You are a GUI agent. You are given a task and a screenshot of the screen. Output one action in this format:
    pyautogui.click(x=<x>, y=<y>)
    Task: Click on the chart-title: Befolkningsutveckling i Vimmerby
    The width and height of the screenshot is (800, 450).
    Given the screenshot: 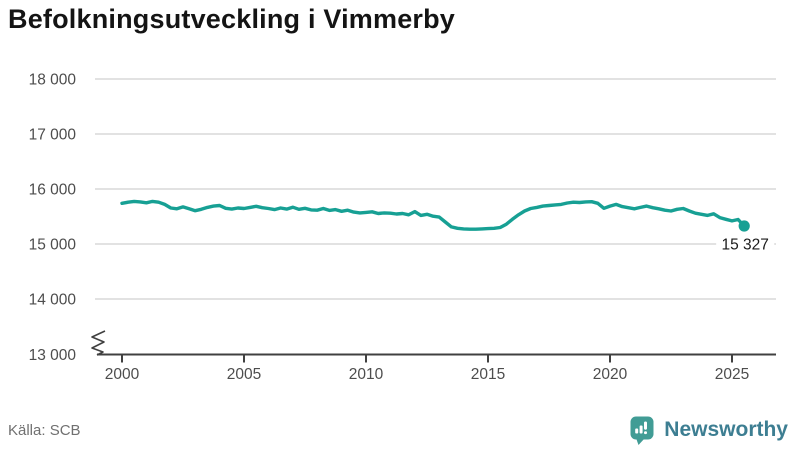 What is the action you would take?
    pyautogui.click(x=232, y=19)
    